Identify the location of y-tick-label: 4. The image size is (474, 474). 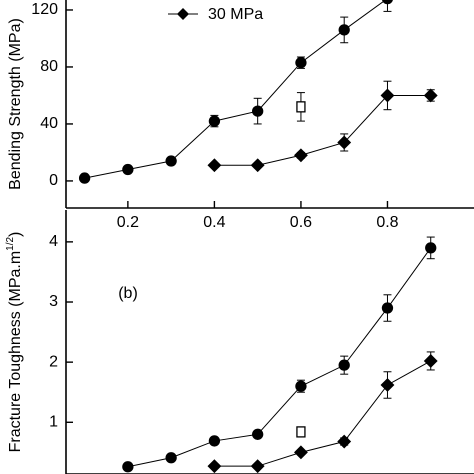
(53, 241).